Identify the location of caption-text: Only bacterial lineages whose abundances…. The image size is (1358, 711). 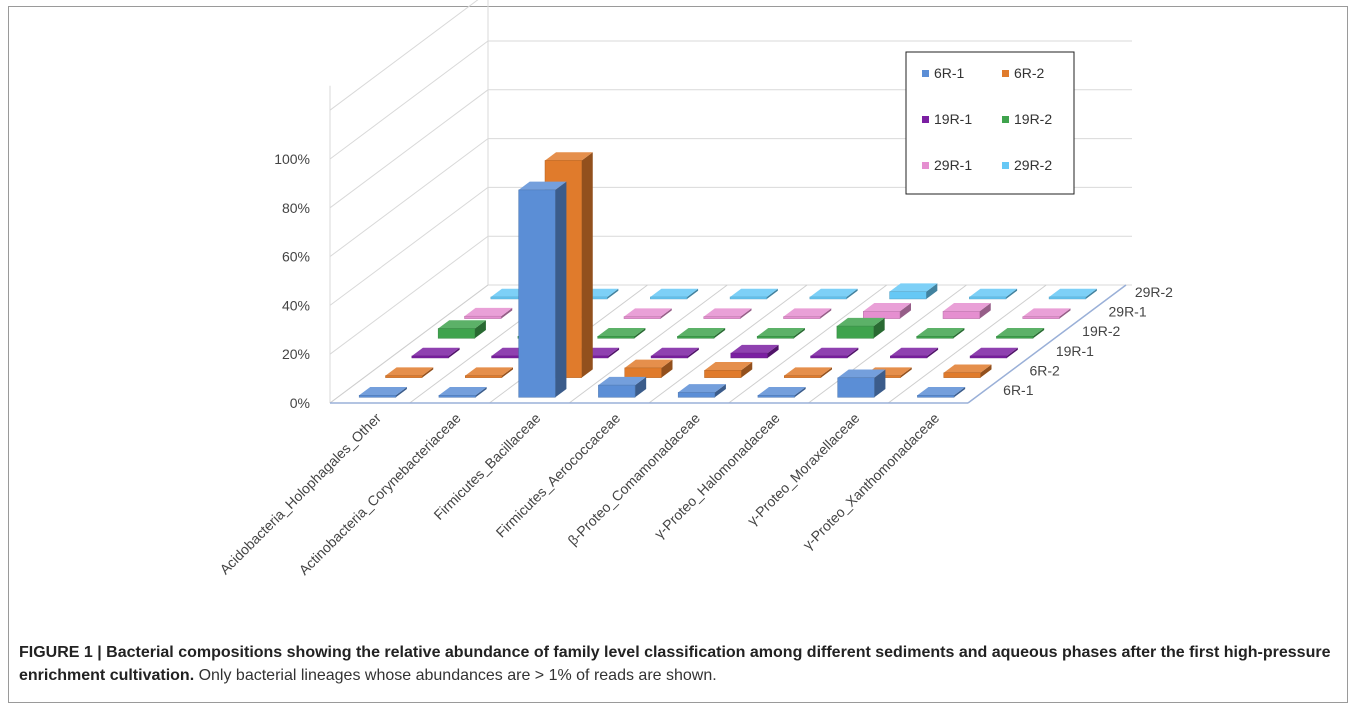
(455, 675).